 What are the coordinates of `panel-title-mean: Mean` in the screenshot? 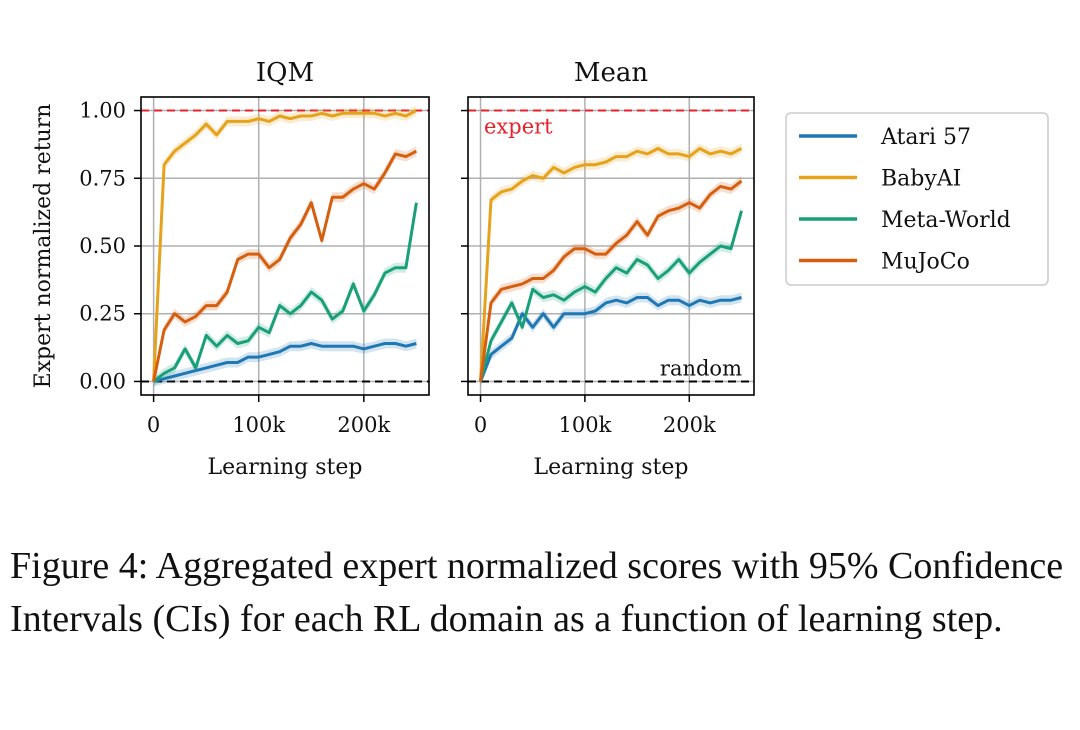 It's located at (611, 73).